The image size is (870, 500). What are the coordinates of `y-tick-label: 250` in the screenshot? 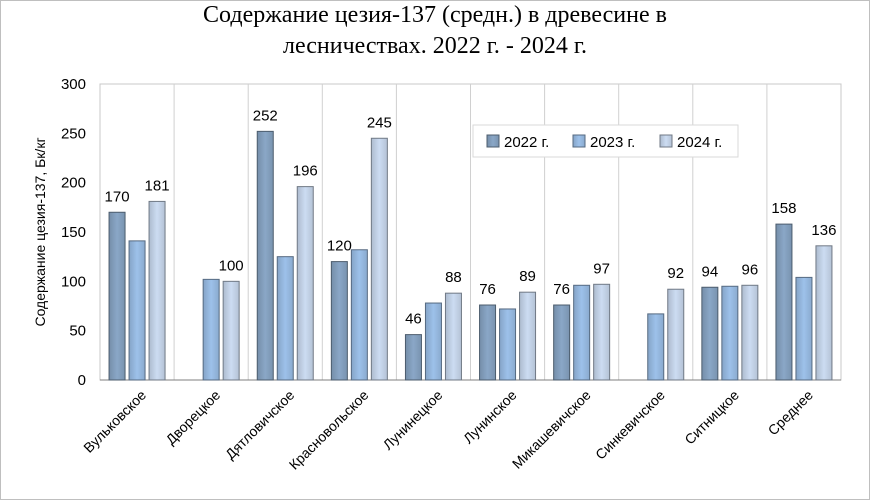 It's located at (73, 133).